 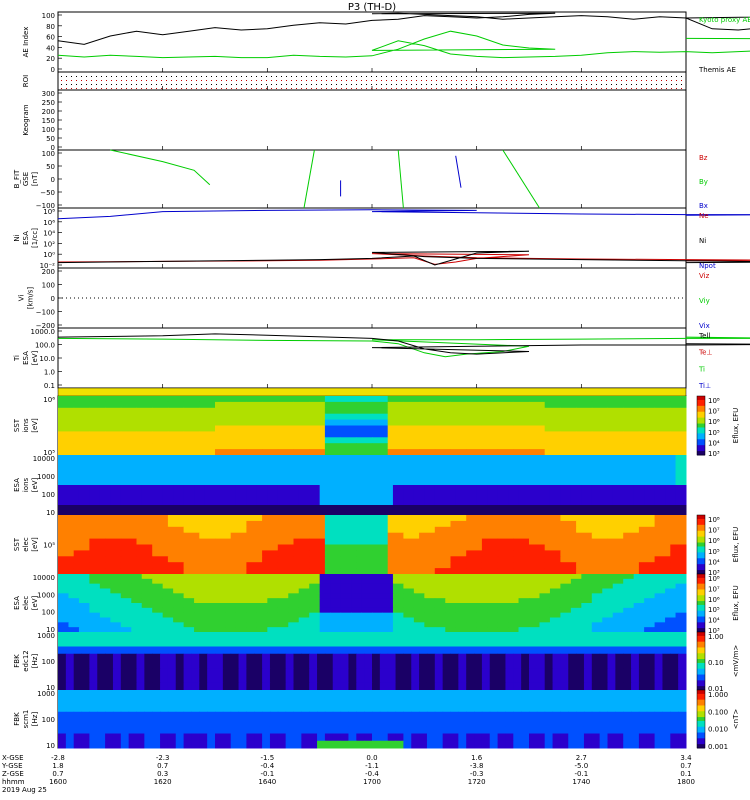 I want to click on x-tick-label: 1700, so click(x=372, y=782).